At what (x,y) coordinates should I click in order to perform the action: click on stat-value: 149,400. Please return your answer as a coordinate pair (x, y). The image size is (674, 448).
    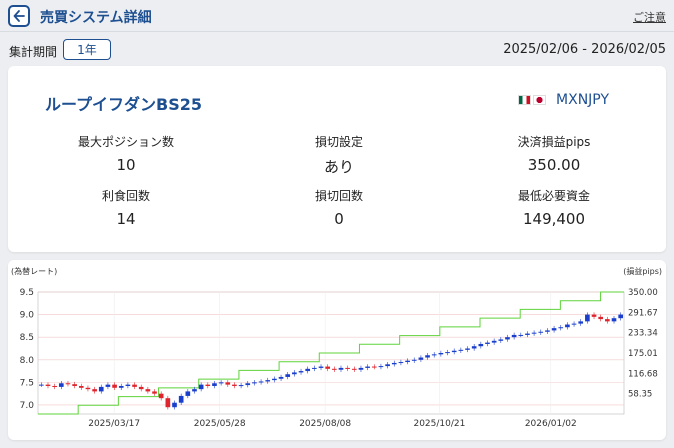
    Looking at the image, I should click on (554, 219).